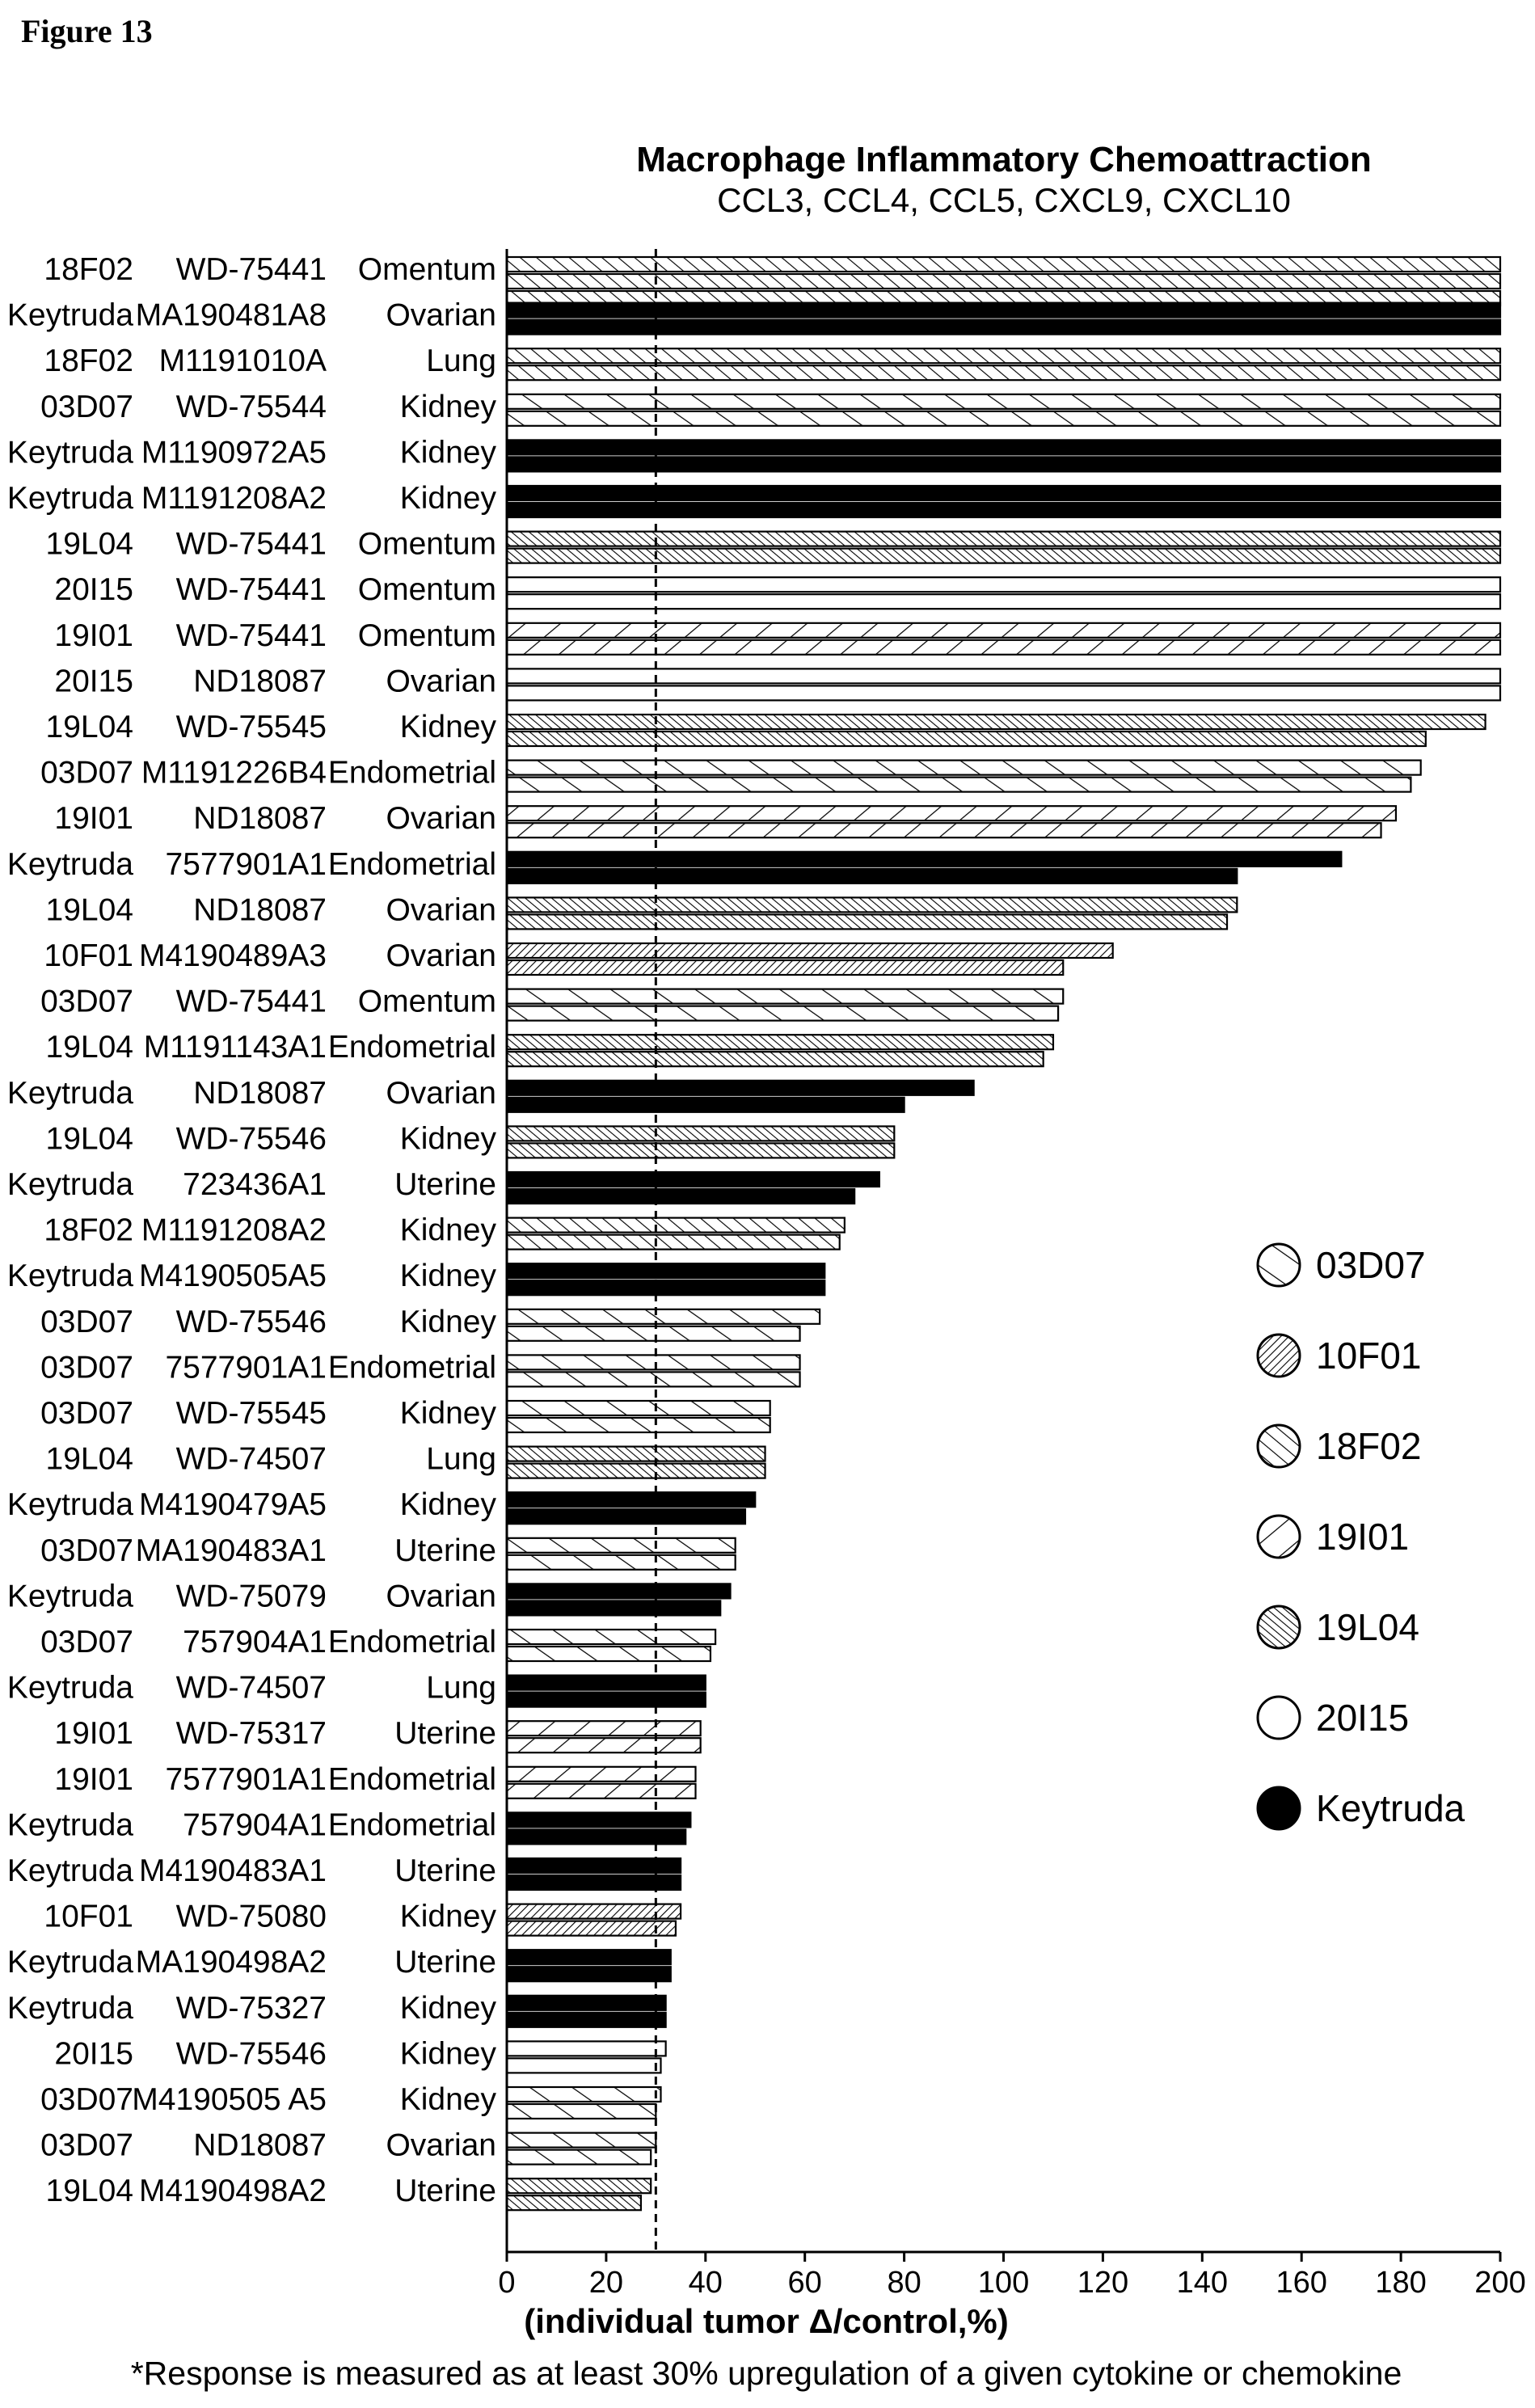  What do you see at coordinates (236, 1047) in the screenshot?
I see `row-sample-label: M1191143A1` at bounding box center [236, 1047].